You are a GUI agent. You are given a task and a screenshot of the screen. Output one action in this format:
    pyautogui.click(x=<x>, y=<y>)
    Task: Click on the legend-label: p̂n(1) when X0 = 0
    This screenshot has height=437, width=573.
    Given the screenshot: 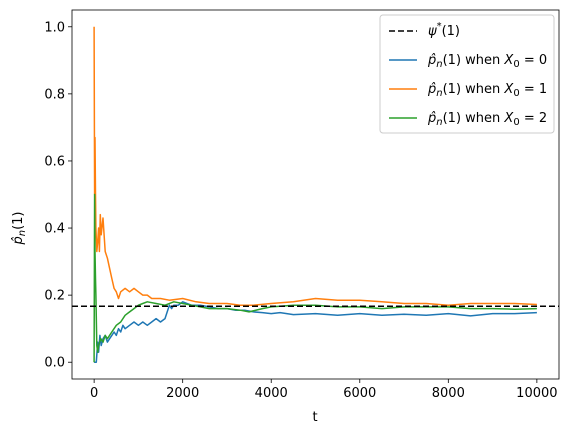 What is the action you would take?
    pyautogui.click(x=487, y=61)
    